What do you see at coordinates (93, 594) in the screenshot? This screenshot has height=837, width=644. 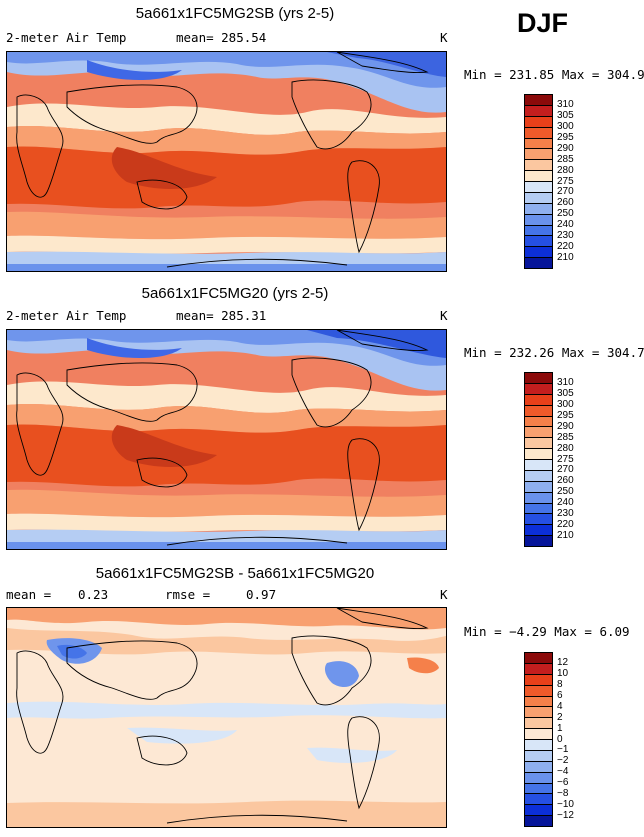 I see `panel3-mean-value: 0.23` at bounding box center [93, 594].